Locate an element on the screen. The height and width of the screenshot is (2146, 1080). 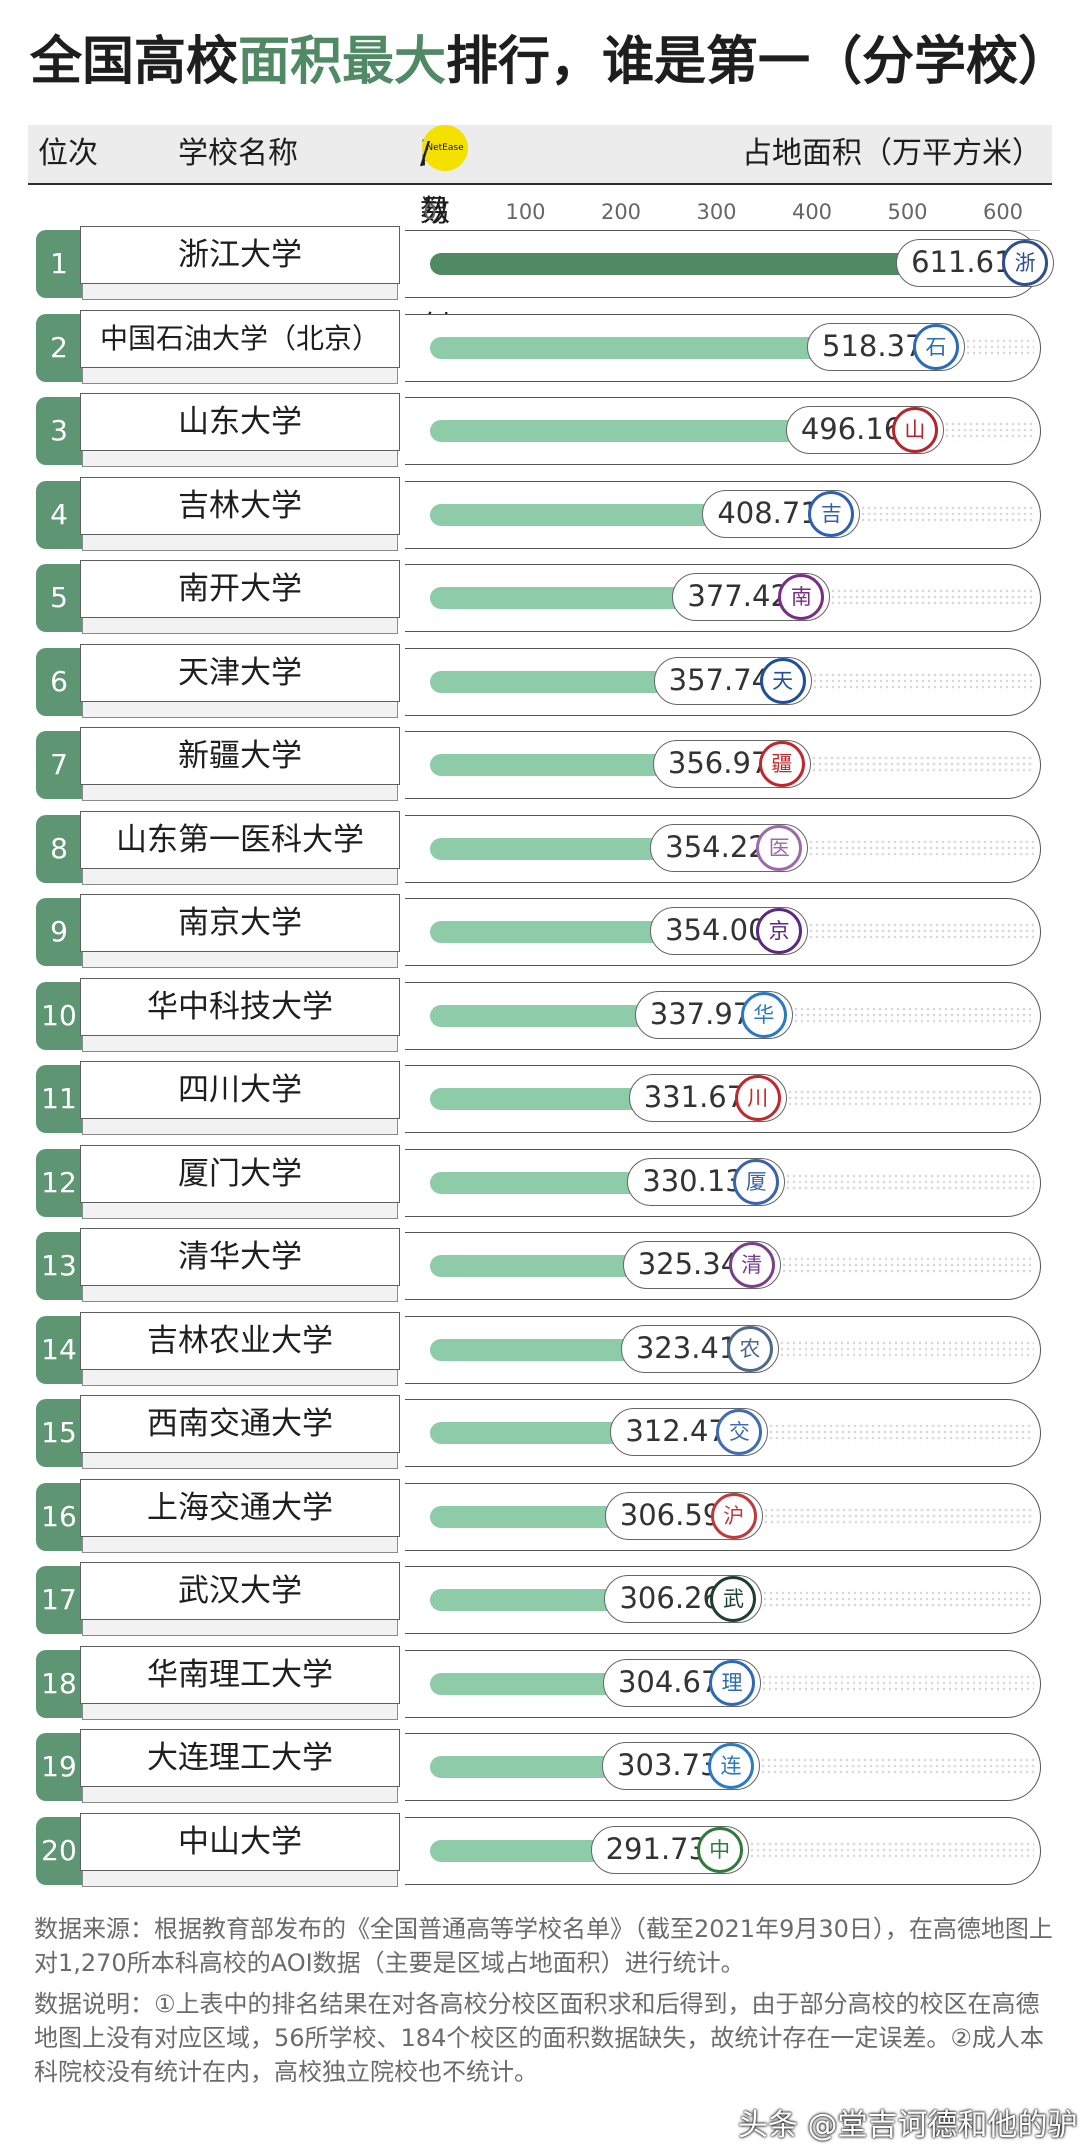
school-emblem-icon: 华 is located at coordinates (763, 1014).